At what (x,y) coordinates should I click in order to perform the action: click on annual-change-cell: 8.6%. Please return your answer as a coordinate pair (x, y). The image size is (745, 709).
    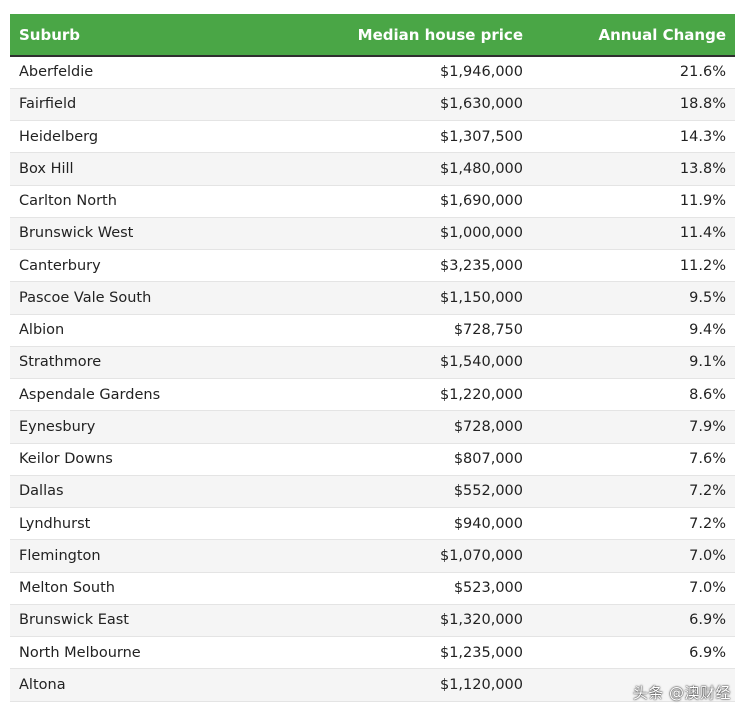
    Looking at the image, I should click on (633, 395).